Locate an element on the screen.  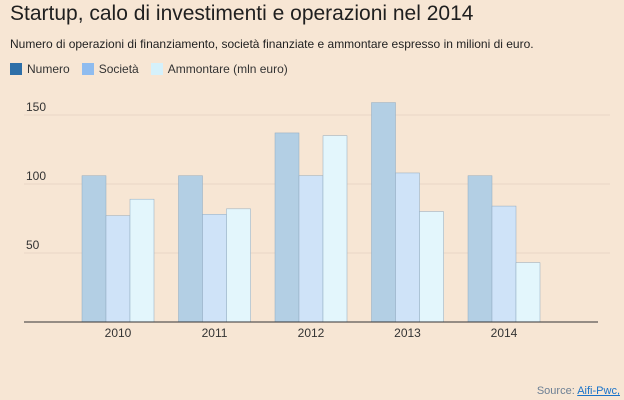
bar-numero-2011 is located at coordinates (190, 249).